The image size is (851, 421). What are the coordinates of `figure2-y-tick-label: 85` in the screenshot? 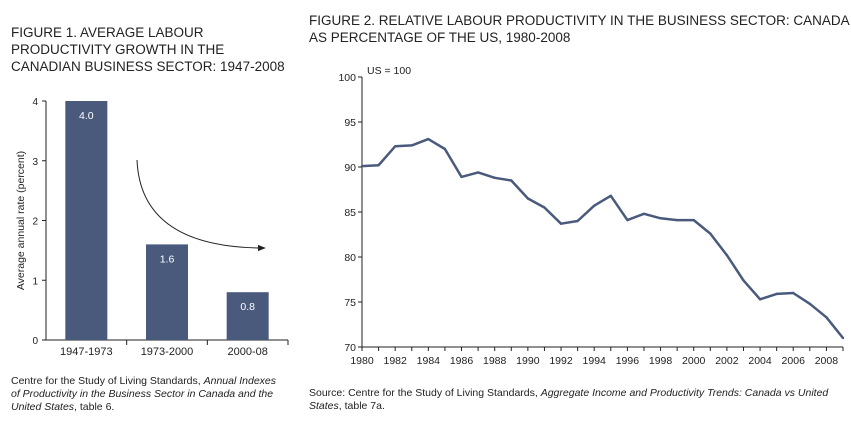 It's located at (350, 213).